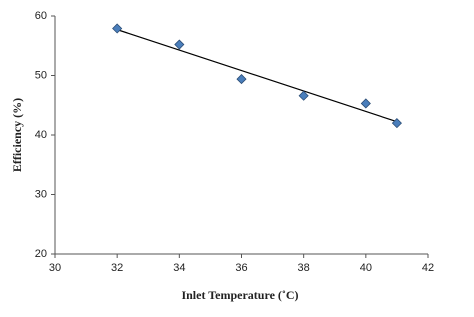  Describe the element at coordinates (179, 268) in the screenshot. I see `x-tick-label: 34` at that location.